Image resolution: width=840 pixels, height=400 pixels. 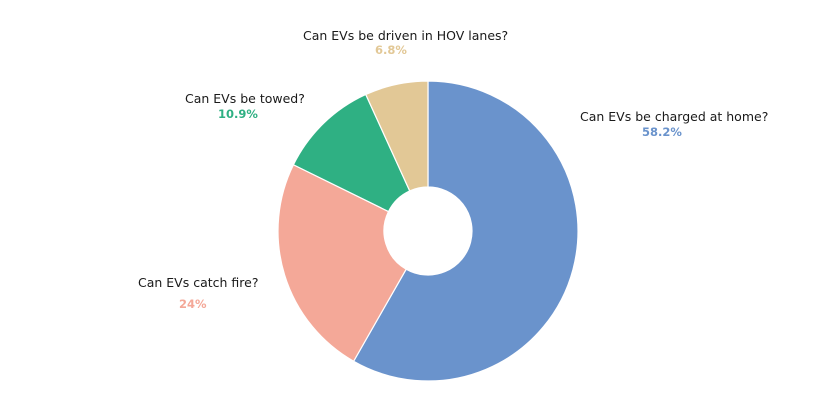 I want to click on slice-label-charged-at-home: Can EVs be charged at home?, so click(x=674, y=116).